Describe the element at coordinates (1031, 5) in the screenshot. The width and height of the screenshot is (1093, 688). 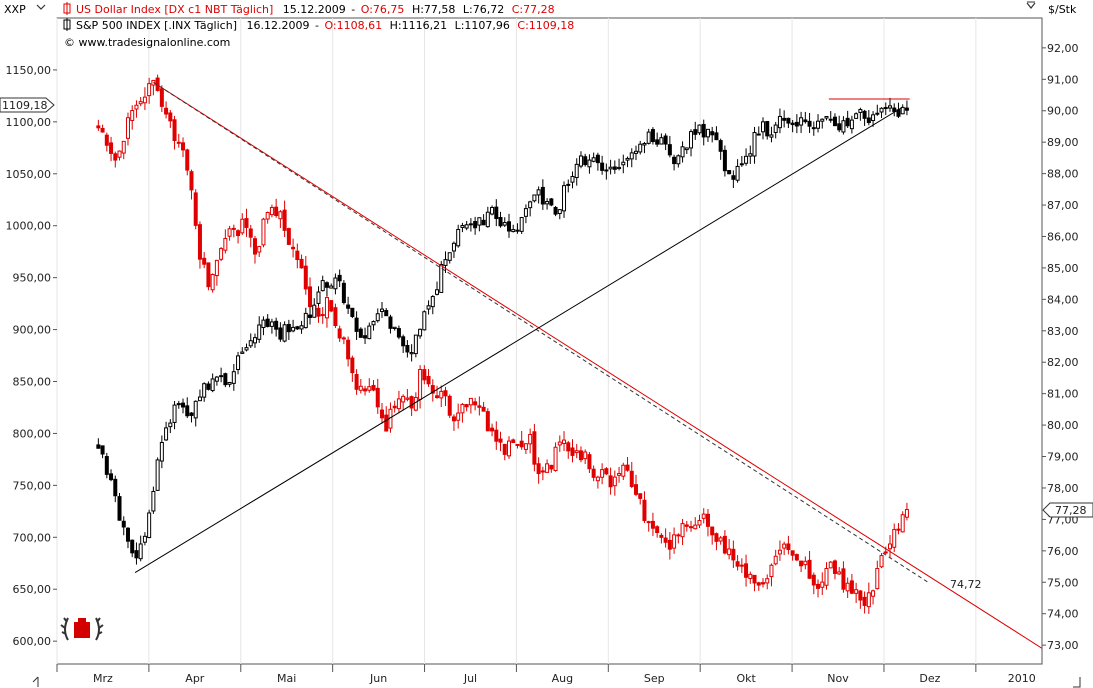
I see `chevron-down-icon` at that location.